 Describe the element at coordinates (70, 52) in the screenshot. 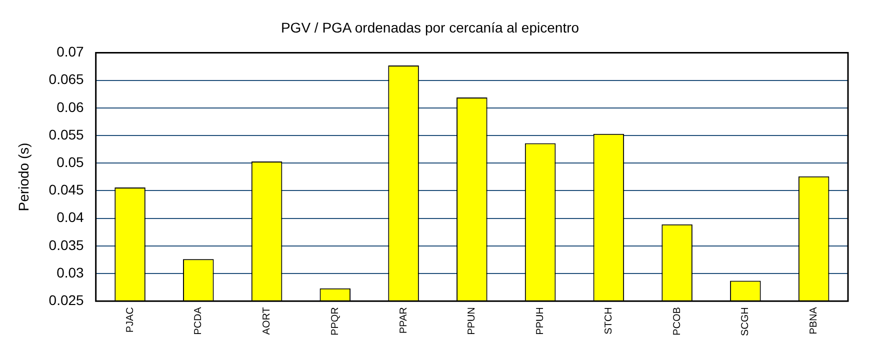

I see `y-tick-label: 0.07` at that location.